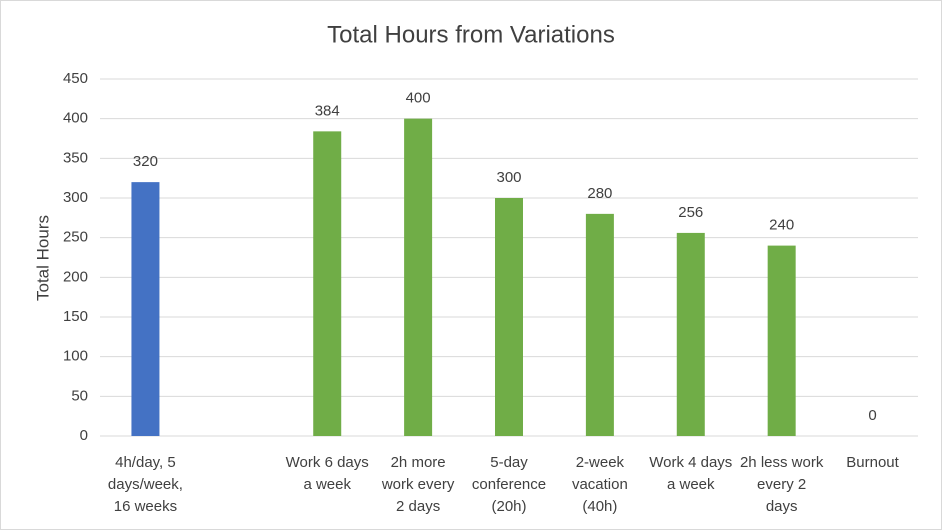 This screenshot has height=531, width=943. What do you see at coordinates (75, 118) in the screenshot?
I see `y-tick-label: 400` at bounding box center [75, 118].